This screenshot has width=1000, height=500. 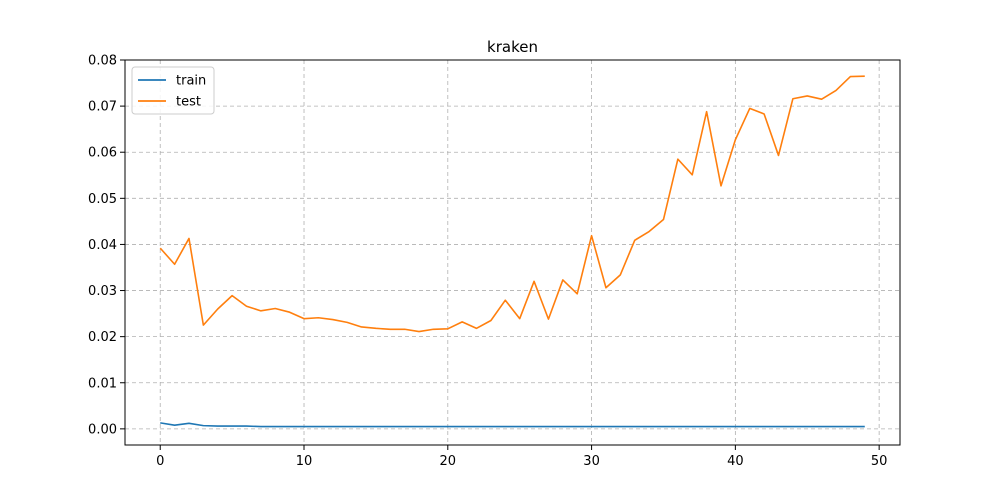 I want to click on legend: train test, so click(x=173, y=90).